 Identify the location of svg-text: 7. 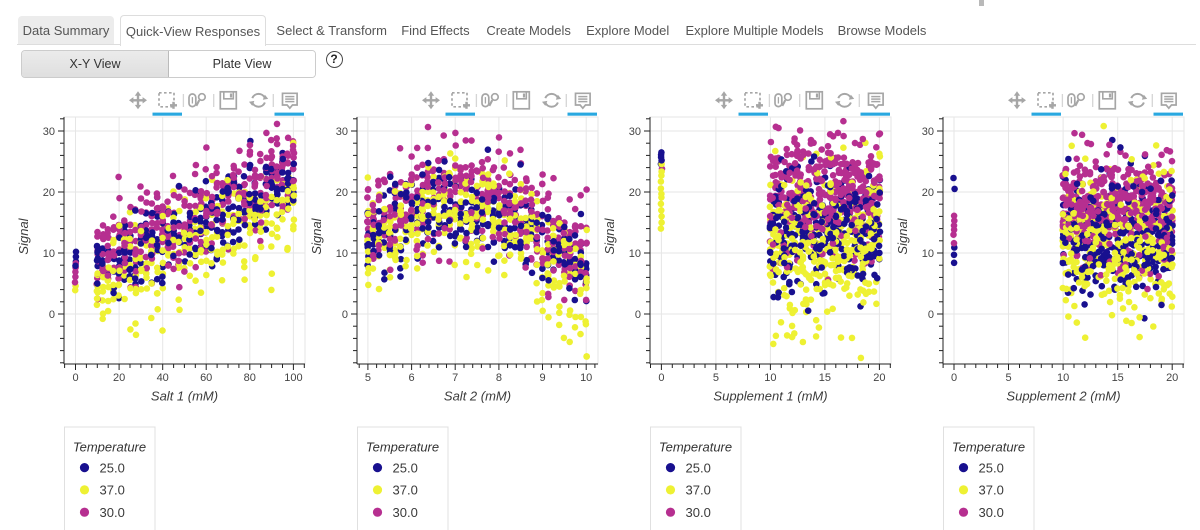
(455, 378).